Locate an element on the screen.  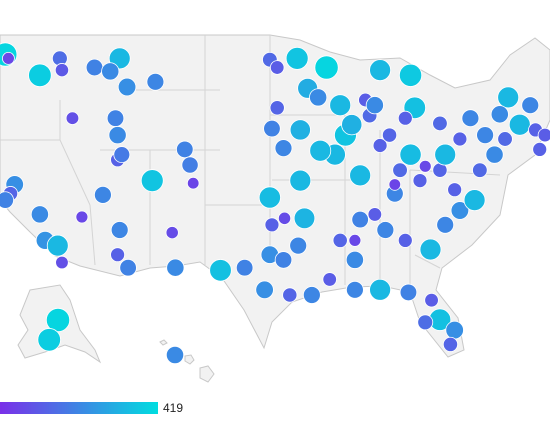
hawaii-outline is located at coordinates (187, 361).